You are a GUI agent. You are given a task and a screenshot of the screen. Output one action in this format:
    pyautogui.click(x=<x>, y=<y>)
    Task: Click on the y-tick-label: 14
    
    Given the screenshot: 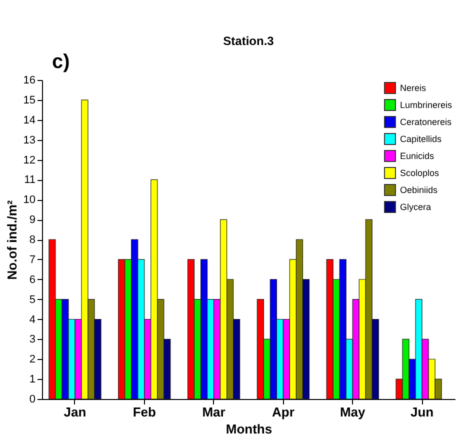 What is the action you would take?
    pyautogui.click(x=29, y=120)
    